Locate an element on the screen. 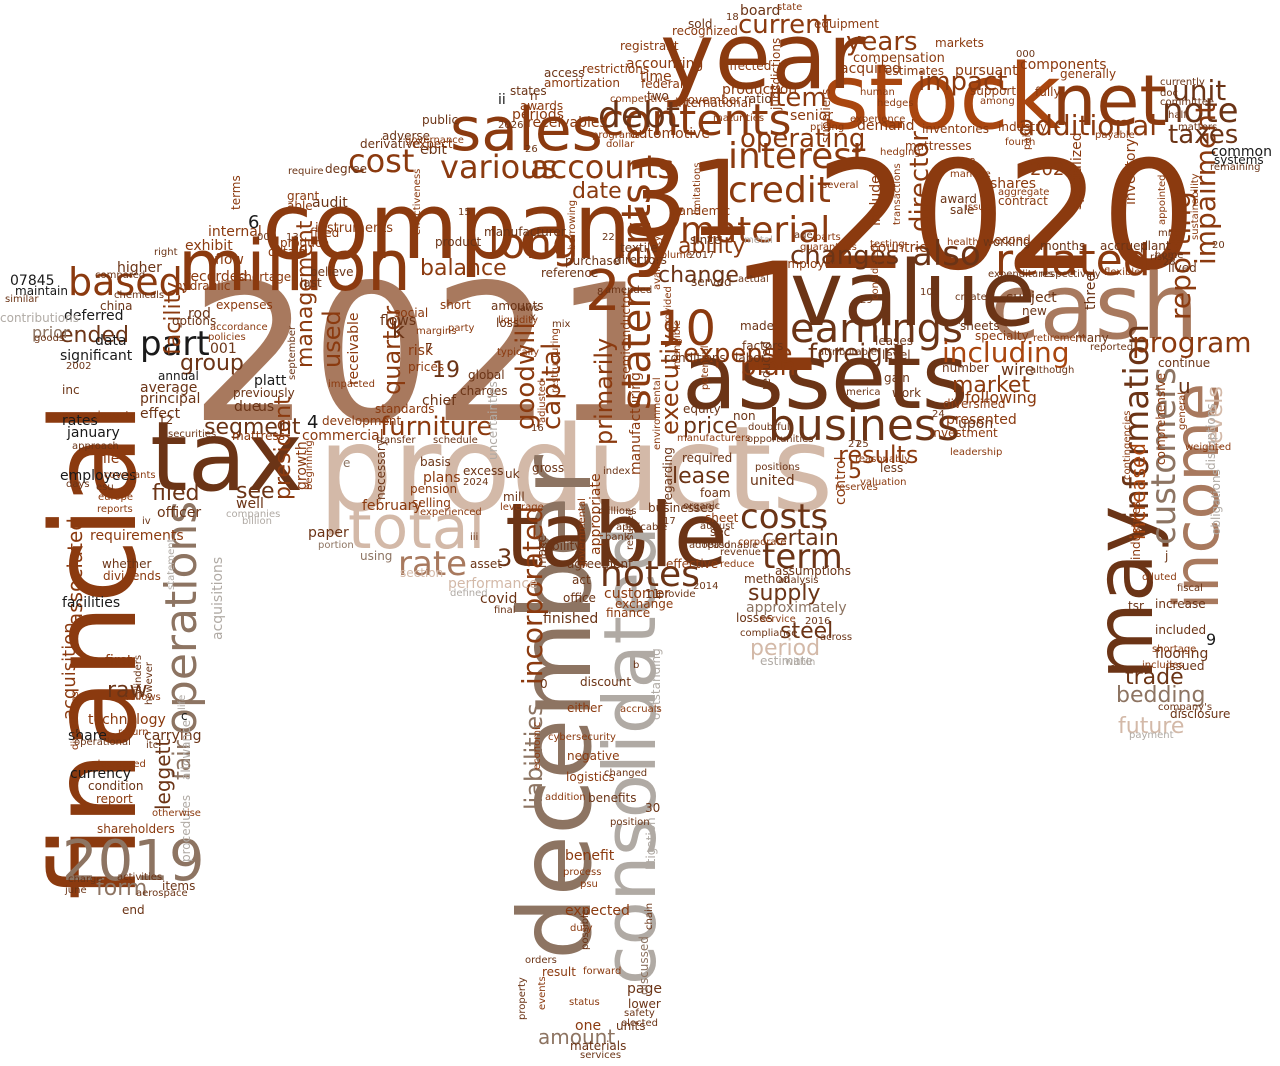 This screenshot has width=1280, height=1066. word-specialty: specialty is located at coordinates (1002, 336).